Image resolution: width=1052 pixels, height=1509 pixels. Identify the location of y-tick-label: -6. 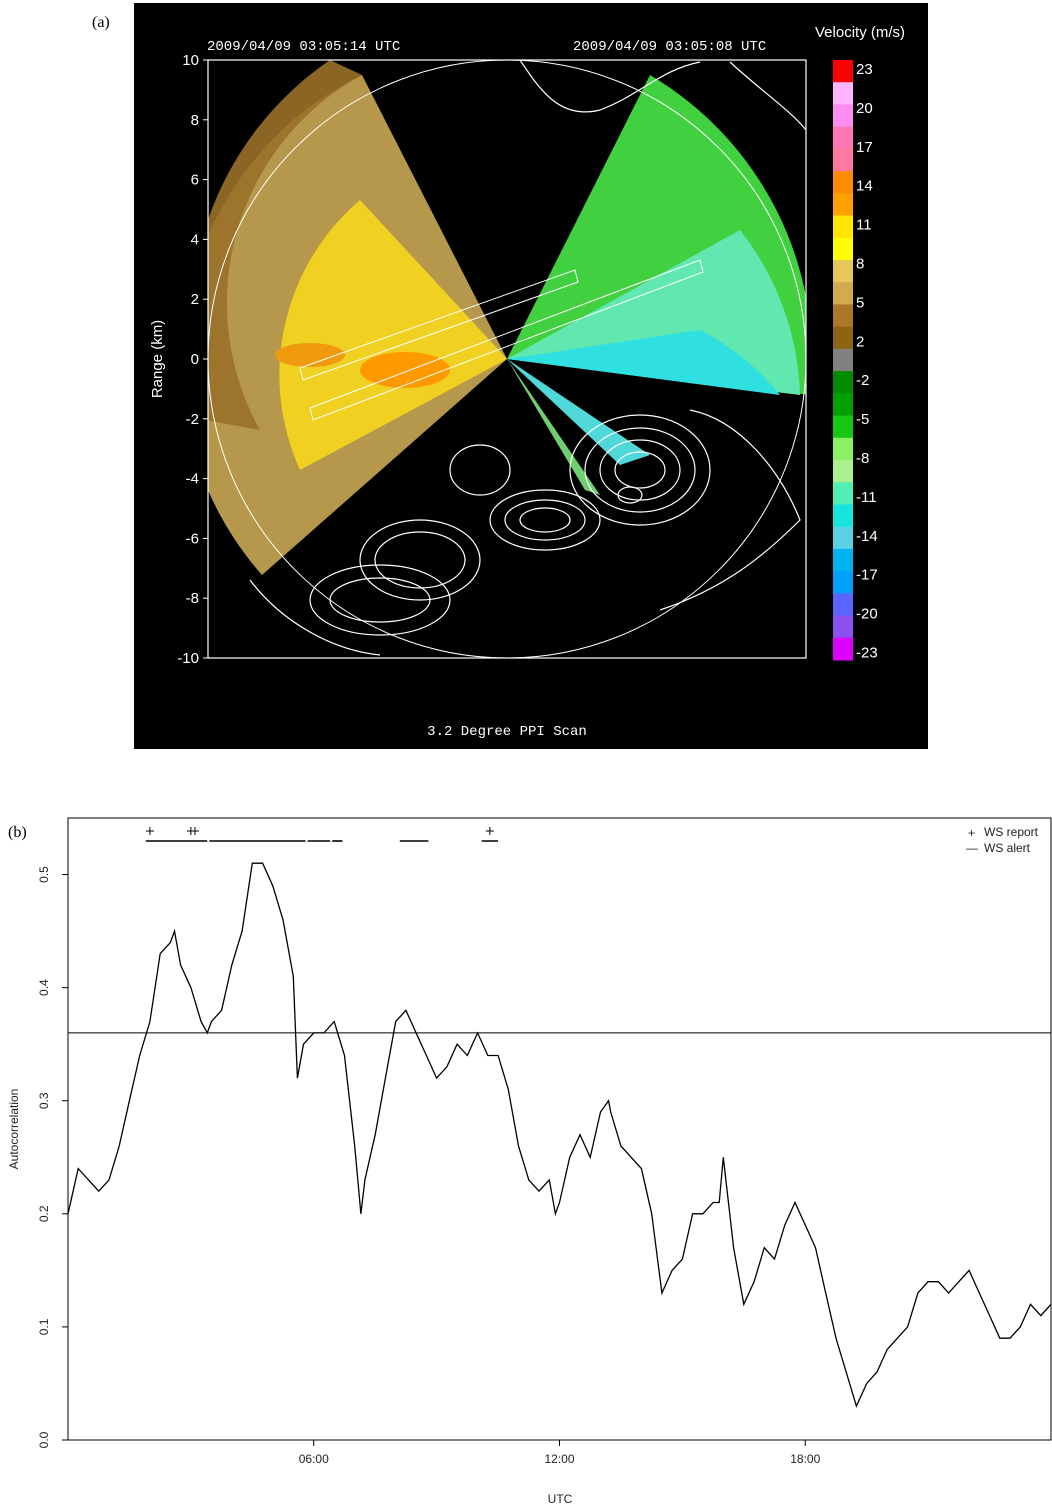
(192, 538).